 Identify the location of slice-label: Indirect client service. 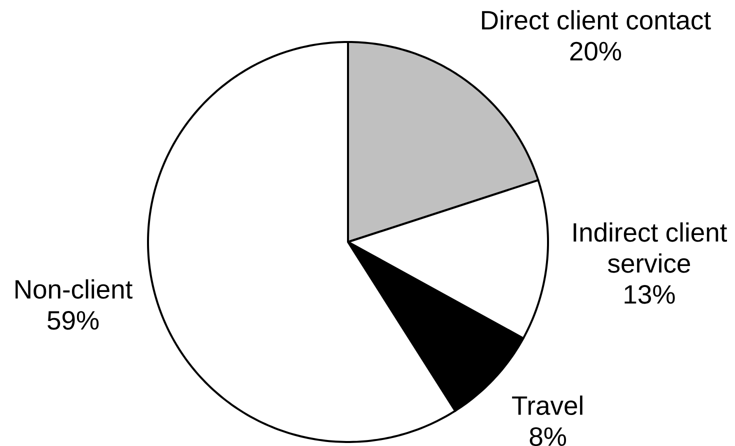
(650, 247).